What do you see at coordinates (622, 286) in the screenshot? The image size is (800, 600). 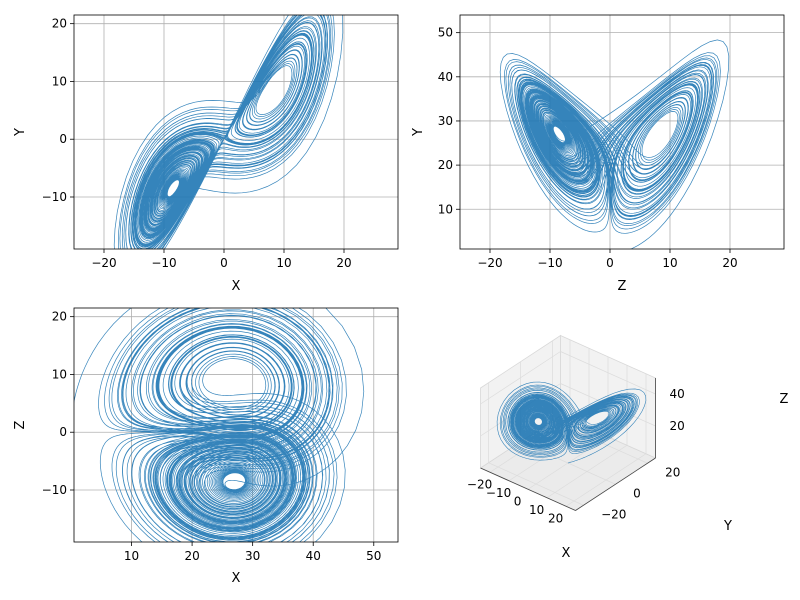 I see `x-axis-label: Z` at bounding box center [622, 286].